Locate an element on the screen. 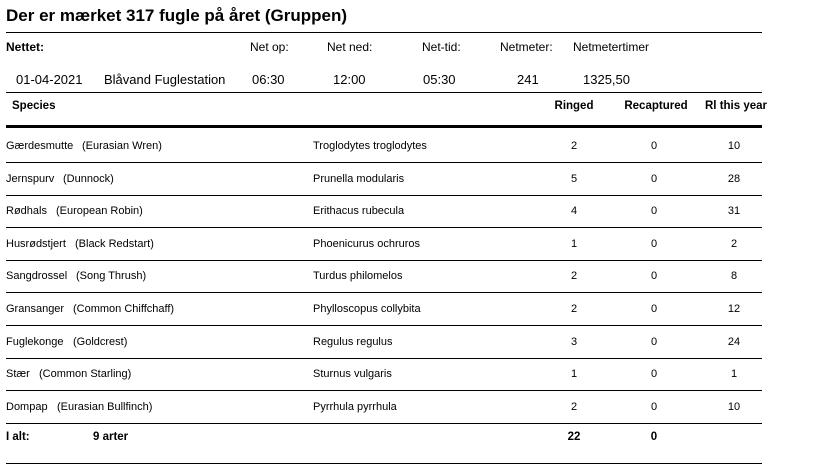 This screenshot has height=472, width=824. totals-ringed: 22 is located at coordinates (574, 437).